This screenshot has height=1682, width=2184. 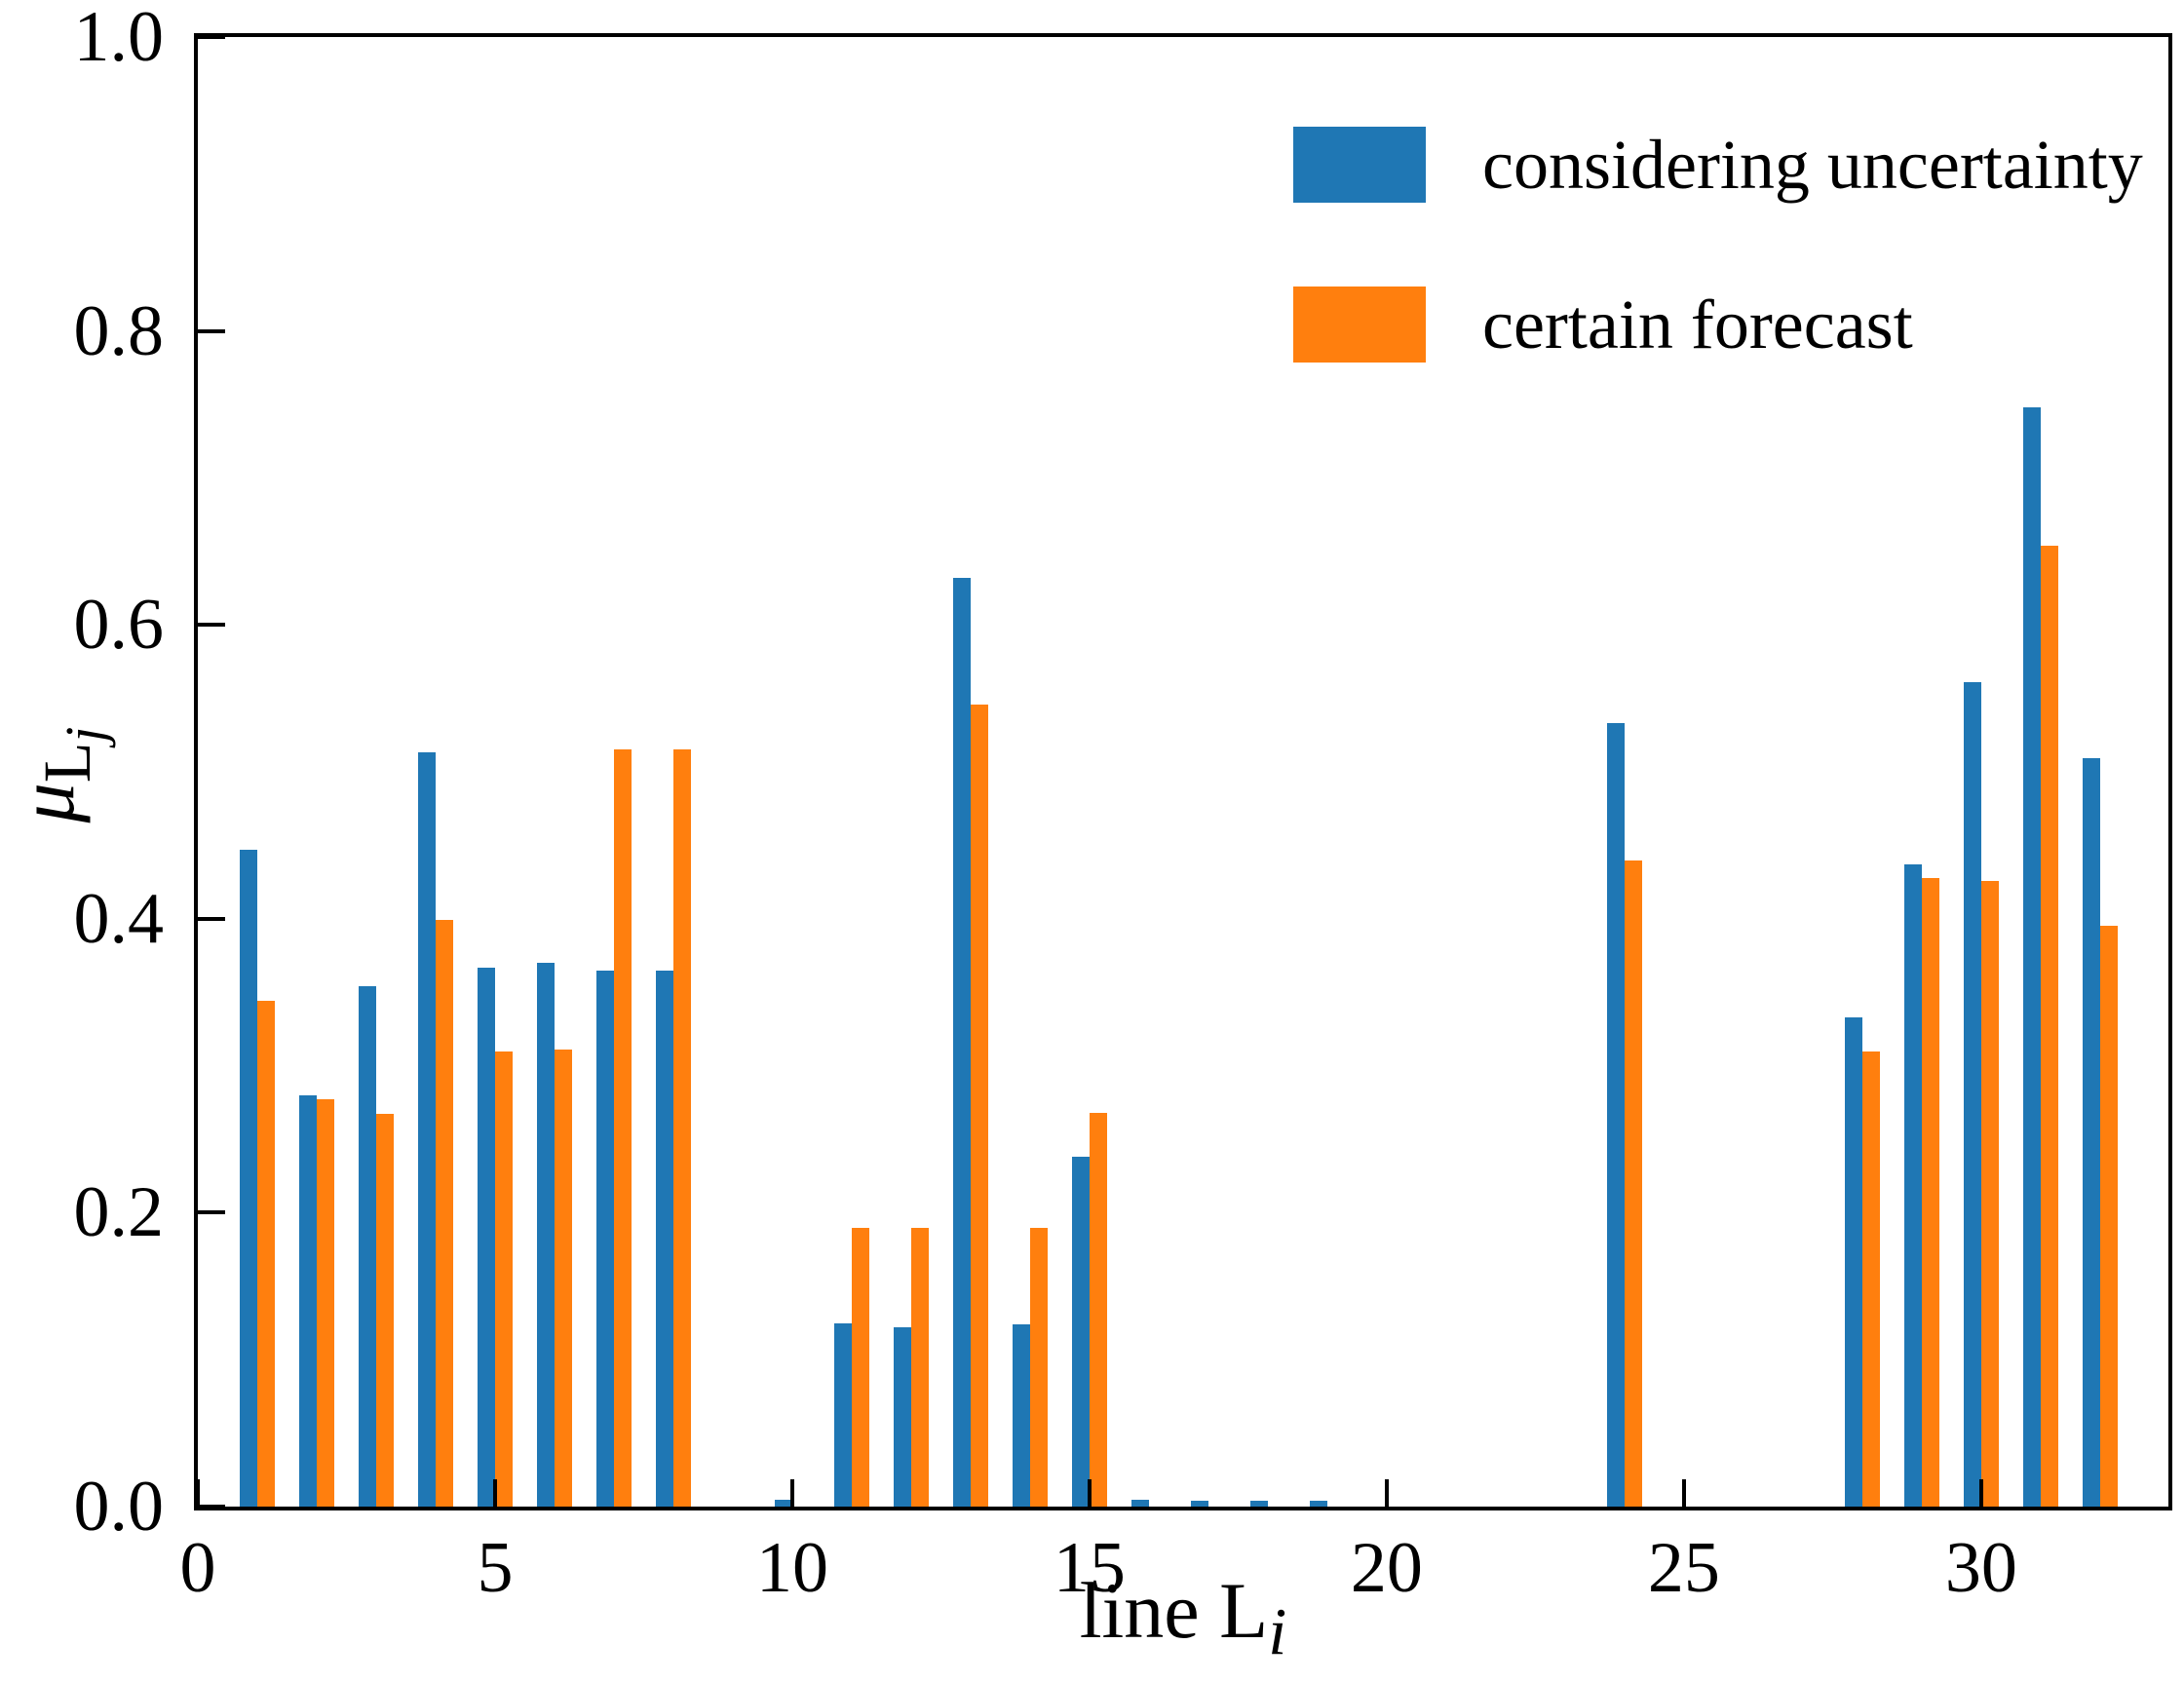 I want to click on y-tick-label-0.2: 0.2, so click(x=119, y=1212).